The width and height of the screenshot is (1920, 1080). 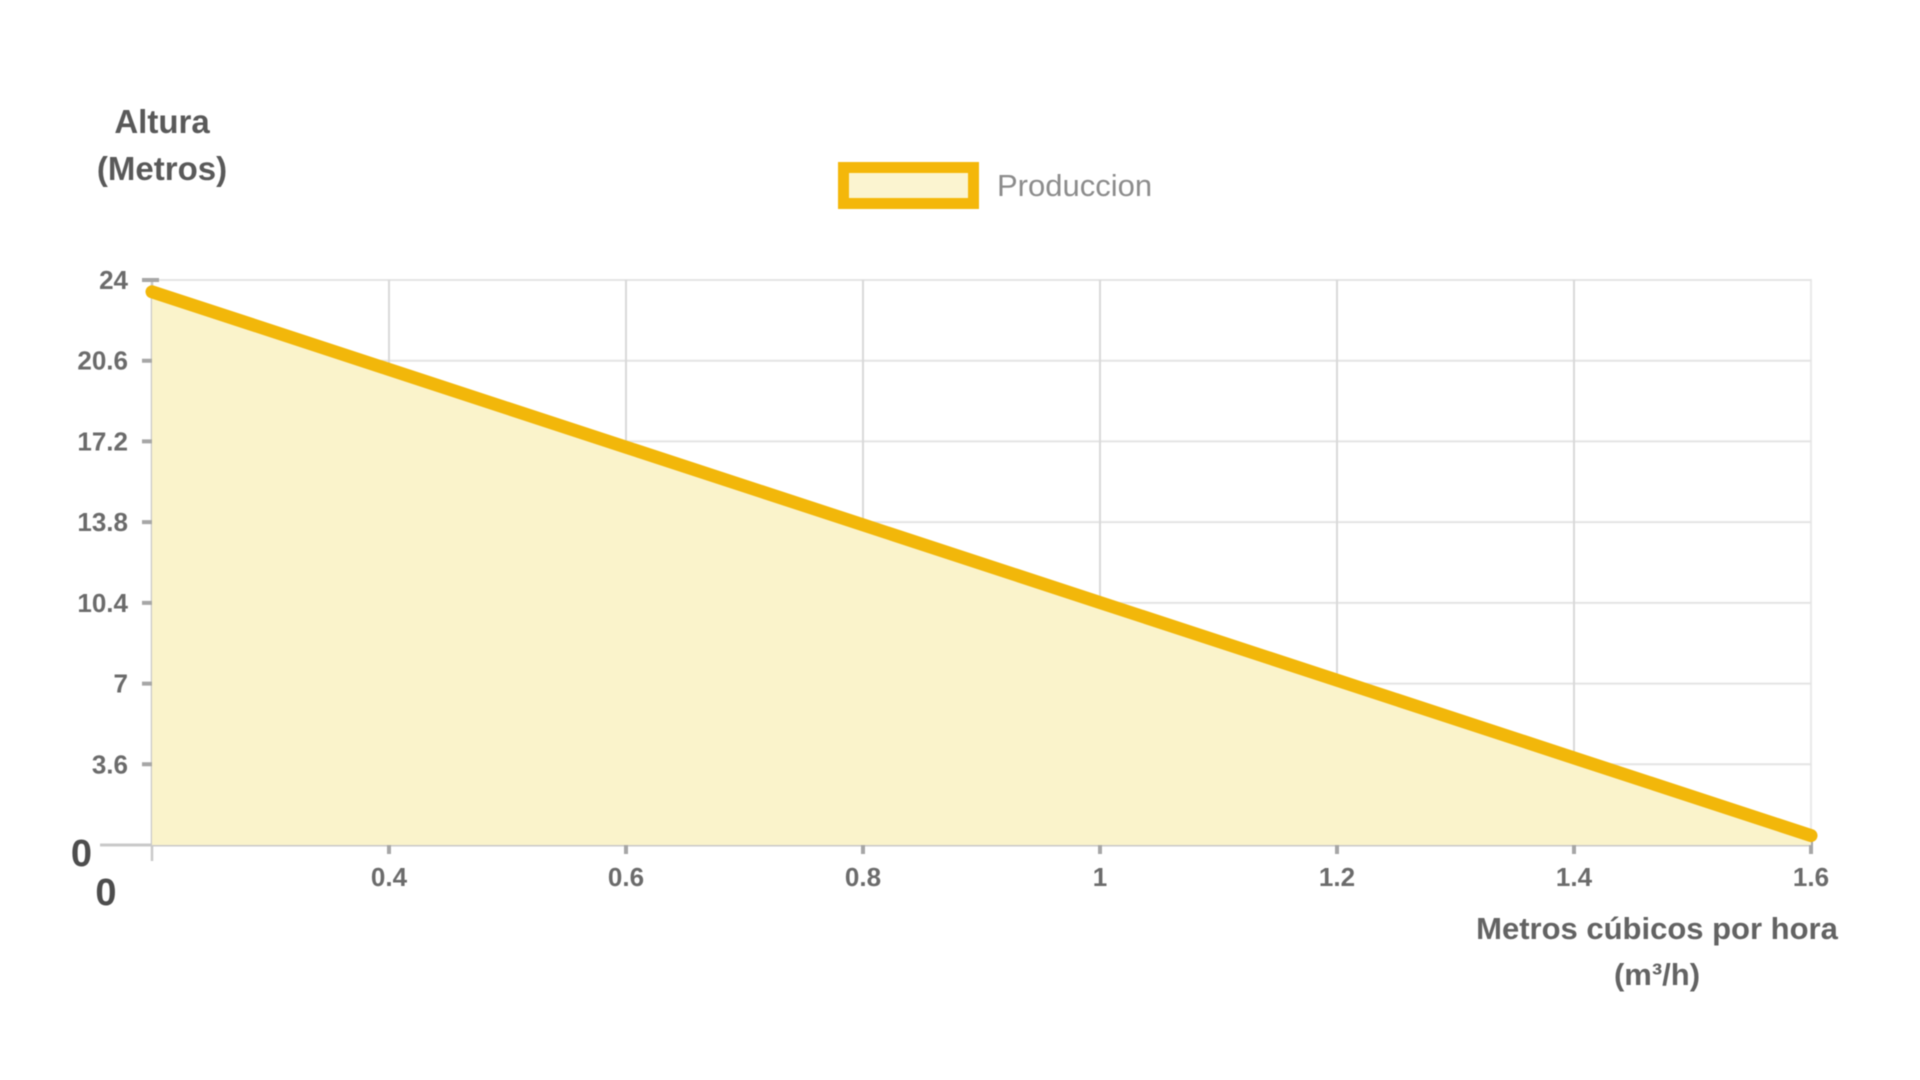 I want to click on y-axis-title-line2: (Metros), so click(x=162, y=168).